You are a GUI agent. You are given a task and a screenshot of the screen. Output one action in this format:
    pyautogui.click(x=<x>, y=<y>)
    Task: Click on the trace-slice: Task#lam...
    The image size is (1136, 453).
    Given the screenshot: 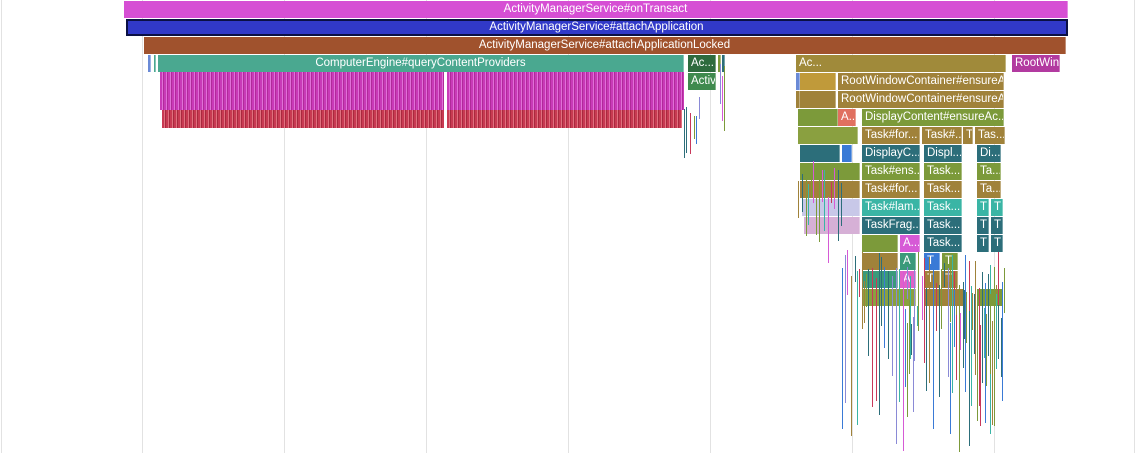 What is the action you would take?
    pyautogui.click(x=891, y=207)
    